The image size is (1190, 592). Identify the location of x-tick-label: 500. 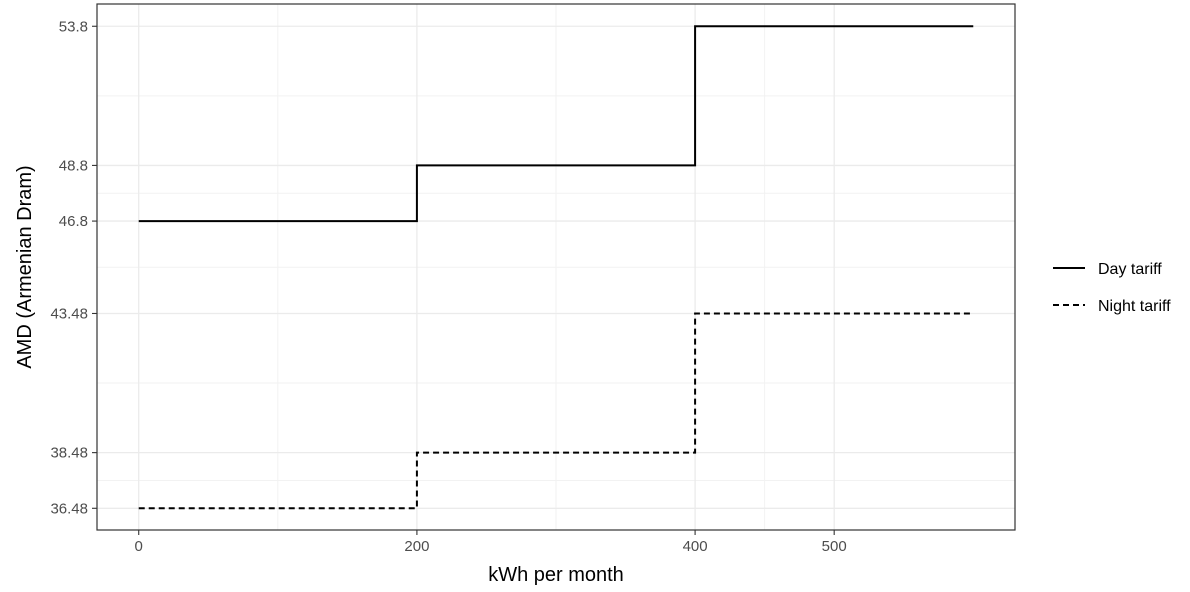
(834, 546).